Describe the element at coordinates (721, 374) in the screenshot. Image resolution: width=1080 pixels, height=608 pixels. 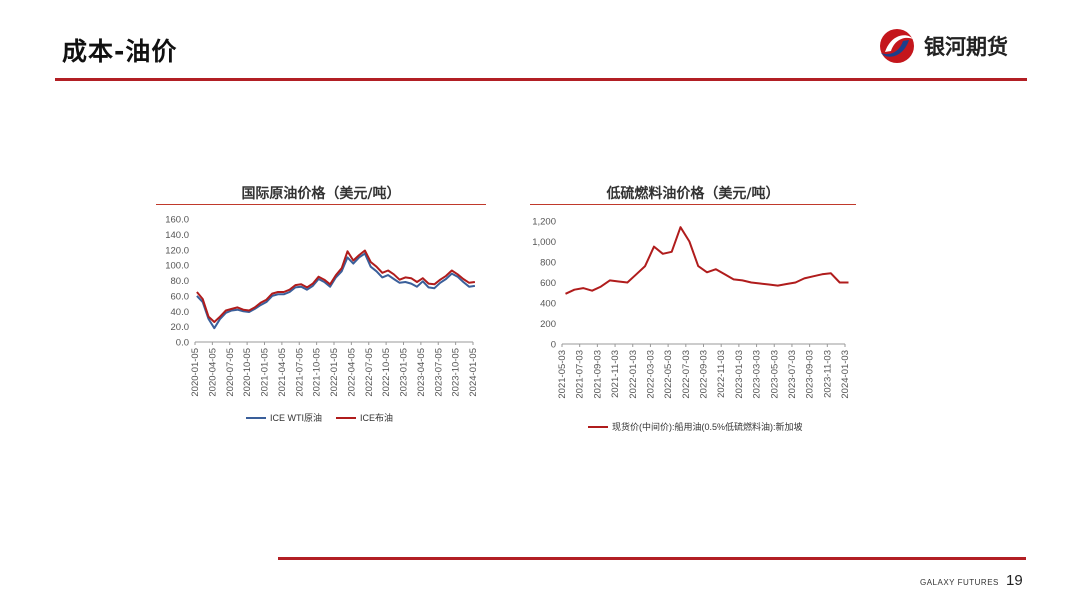
I see `x-tick-label: 2022-11-03` at that location.